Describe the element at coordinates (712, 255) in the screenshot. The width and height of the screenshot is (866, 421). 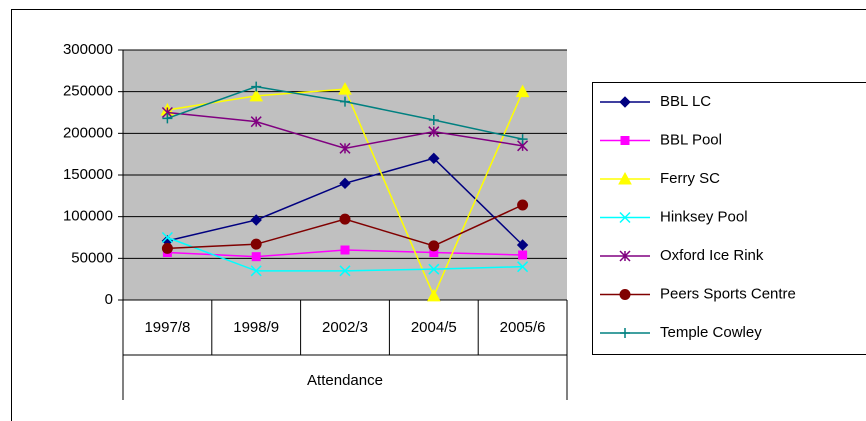
I see `legend-label: Oxford Ice Rink` at that location.